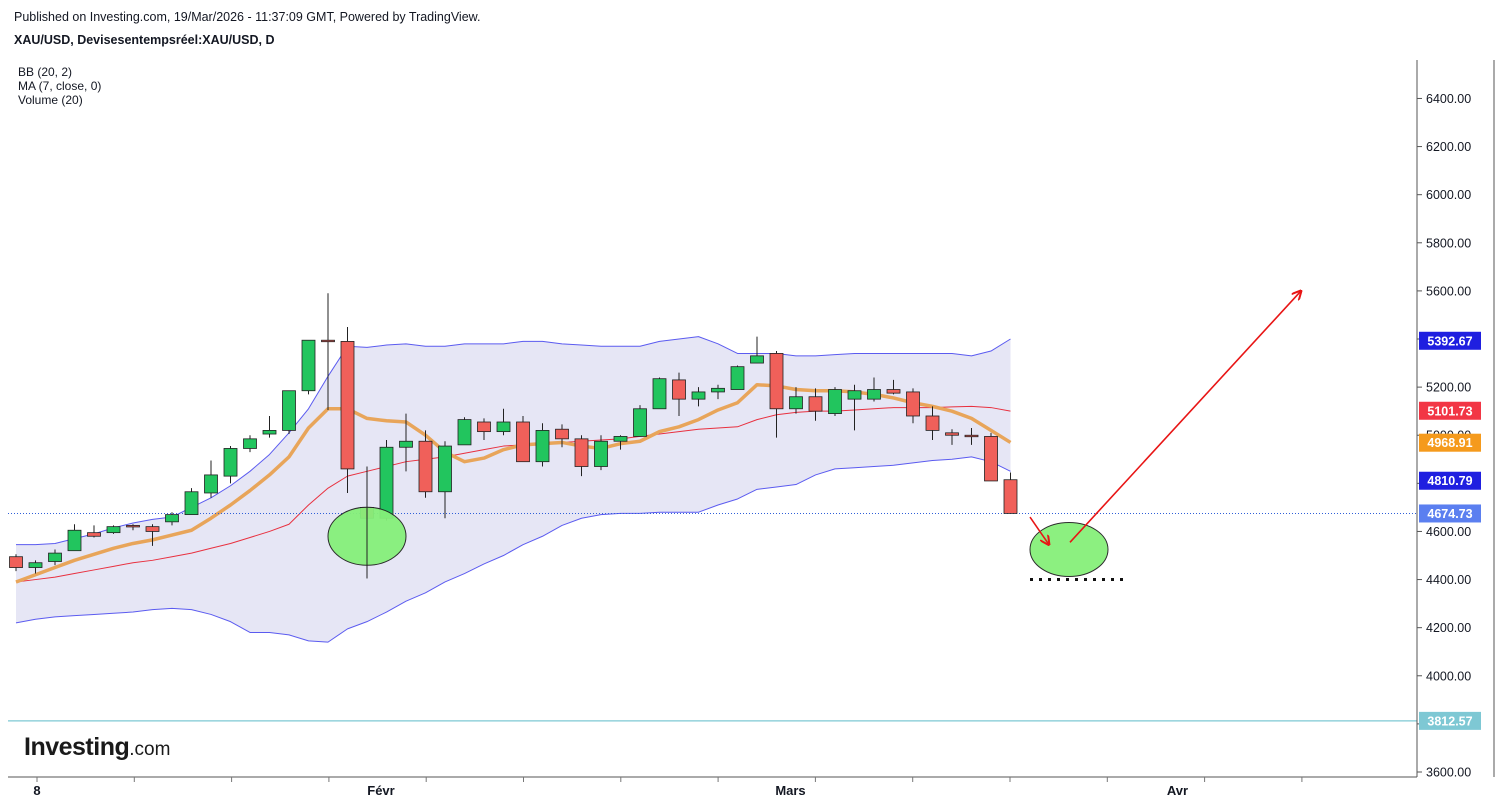  I want to click on value-label: 5392.67, so click(1450, 340).